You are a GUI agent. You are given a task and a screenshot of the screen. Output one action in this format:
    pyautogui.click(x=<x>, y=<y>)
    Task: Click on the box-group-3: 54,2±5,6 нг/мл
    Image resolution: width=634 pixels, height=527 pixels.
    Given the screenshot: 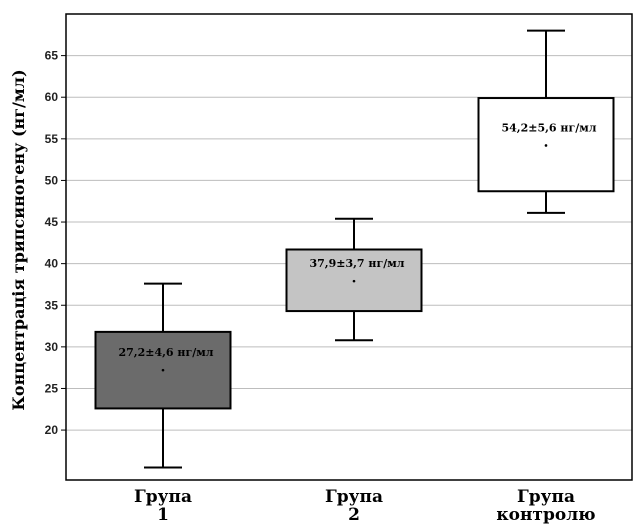 What is the action you would take?
    pyautogui.click(x=546, y=121)
    